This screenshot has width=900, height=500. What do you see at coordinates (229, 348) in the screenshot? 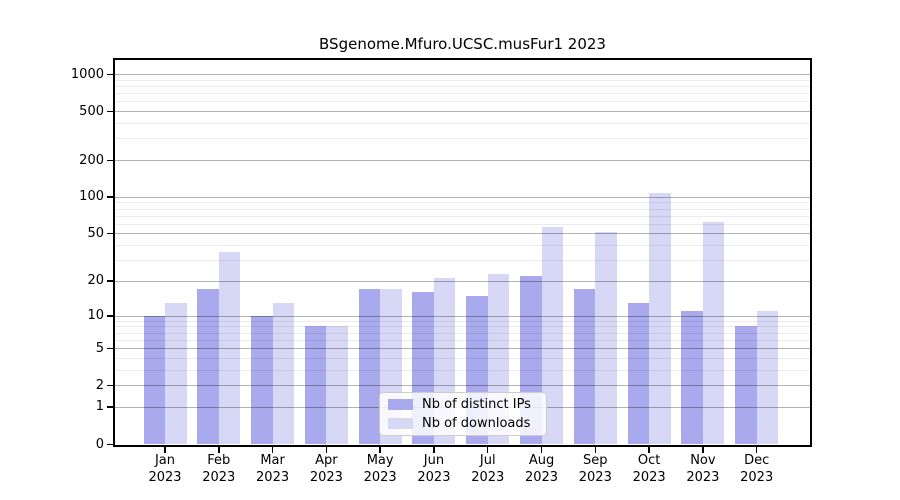
I see `bar-feb-downloads` at bounding box center [229, 348].